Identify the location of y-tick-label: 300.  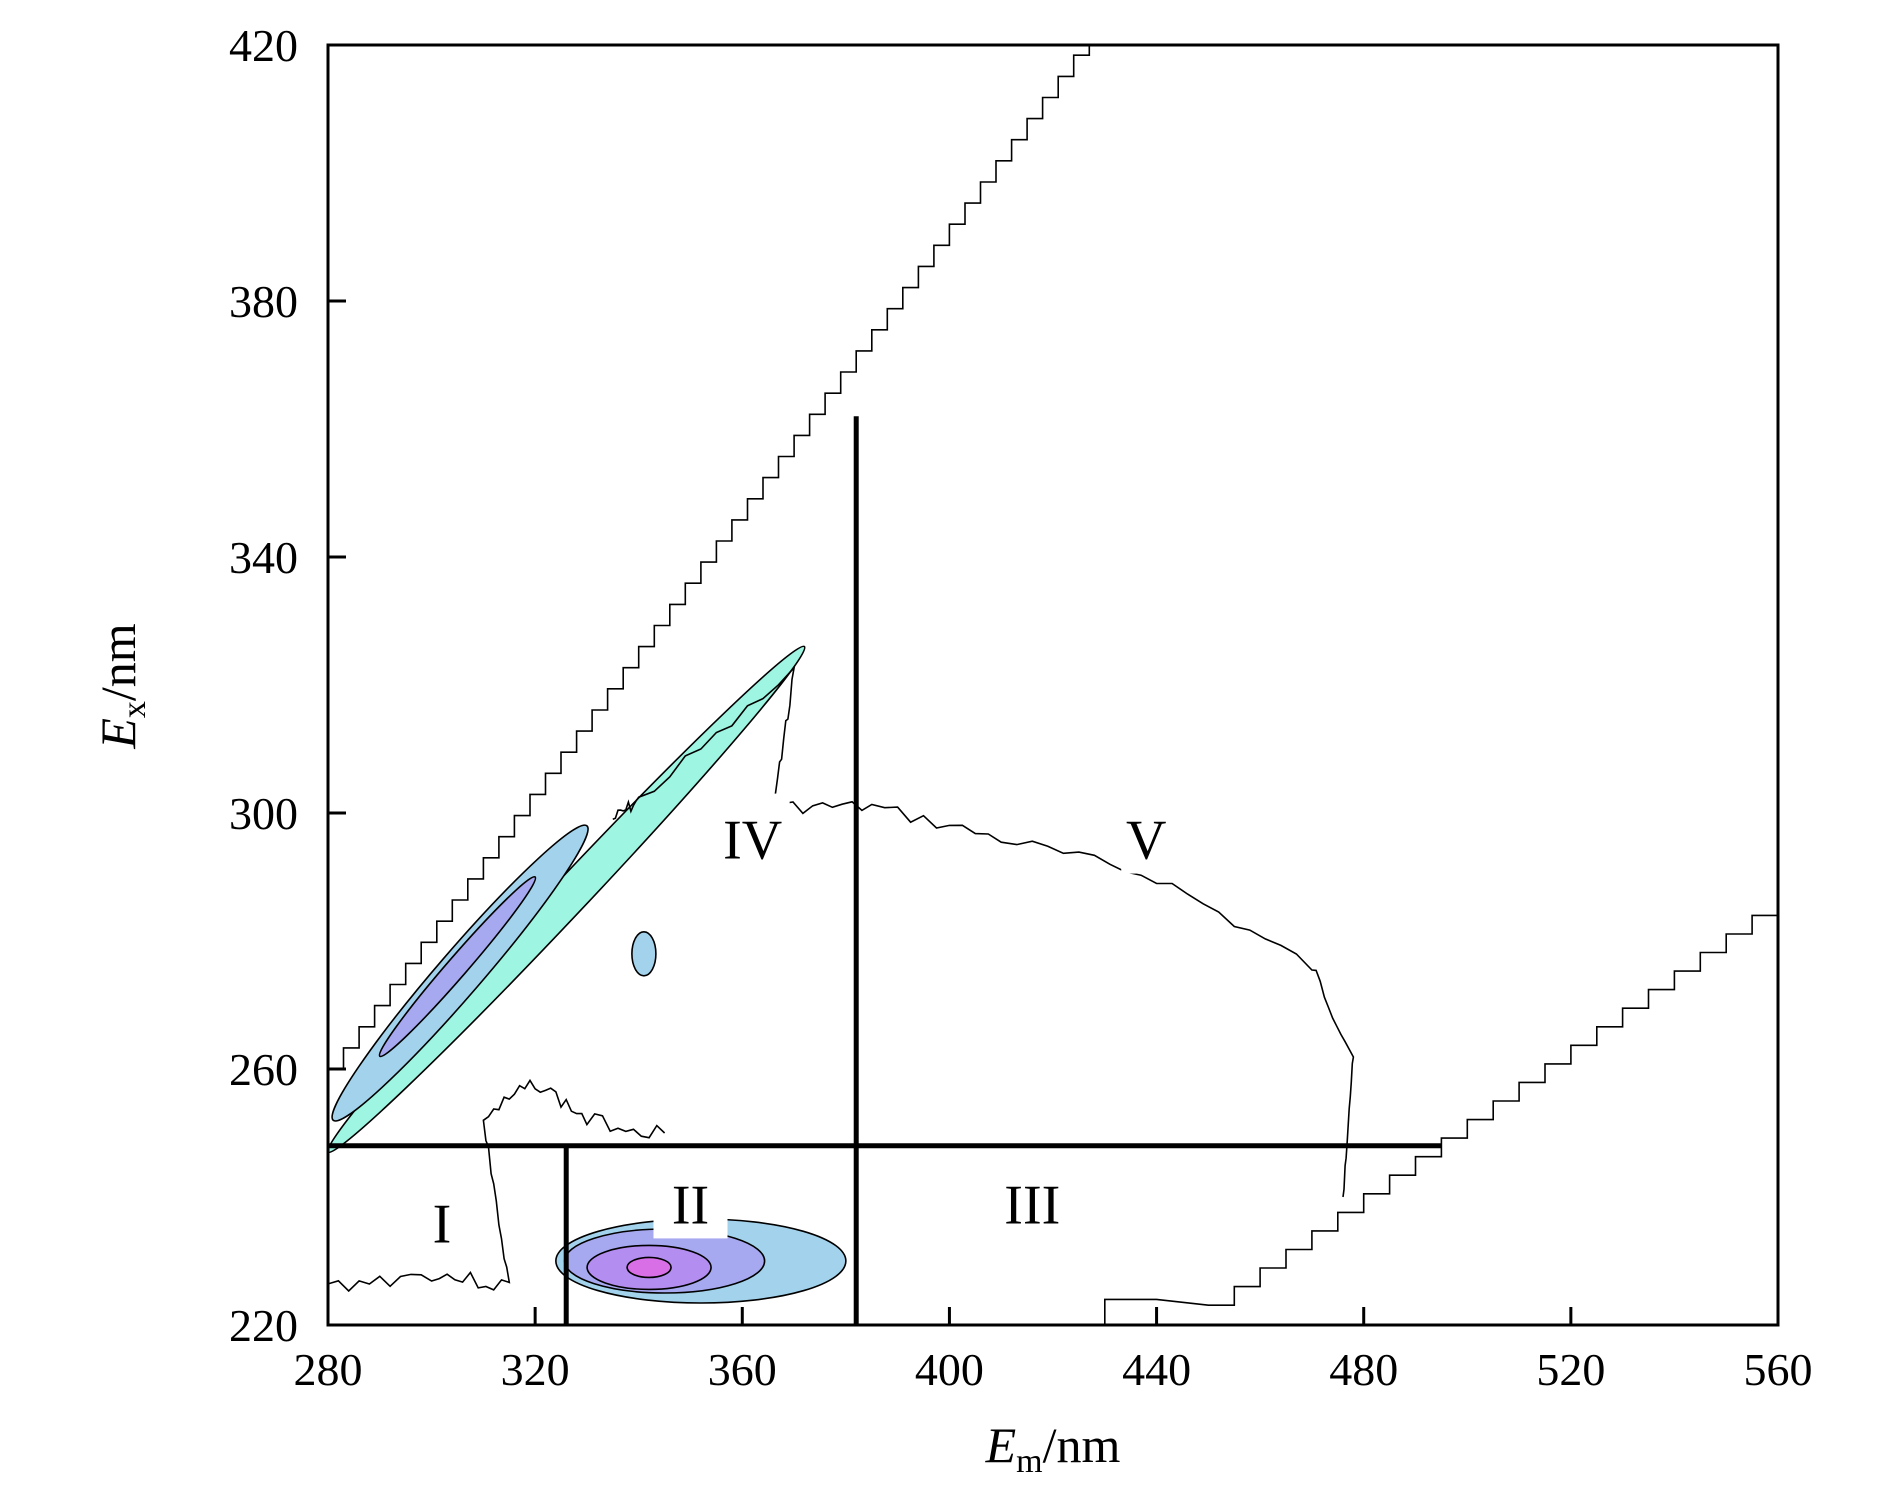
(263, 813).